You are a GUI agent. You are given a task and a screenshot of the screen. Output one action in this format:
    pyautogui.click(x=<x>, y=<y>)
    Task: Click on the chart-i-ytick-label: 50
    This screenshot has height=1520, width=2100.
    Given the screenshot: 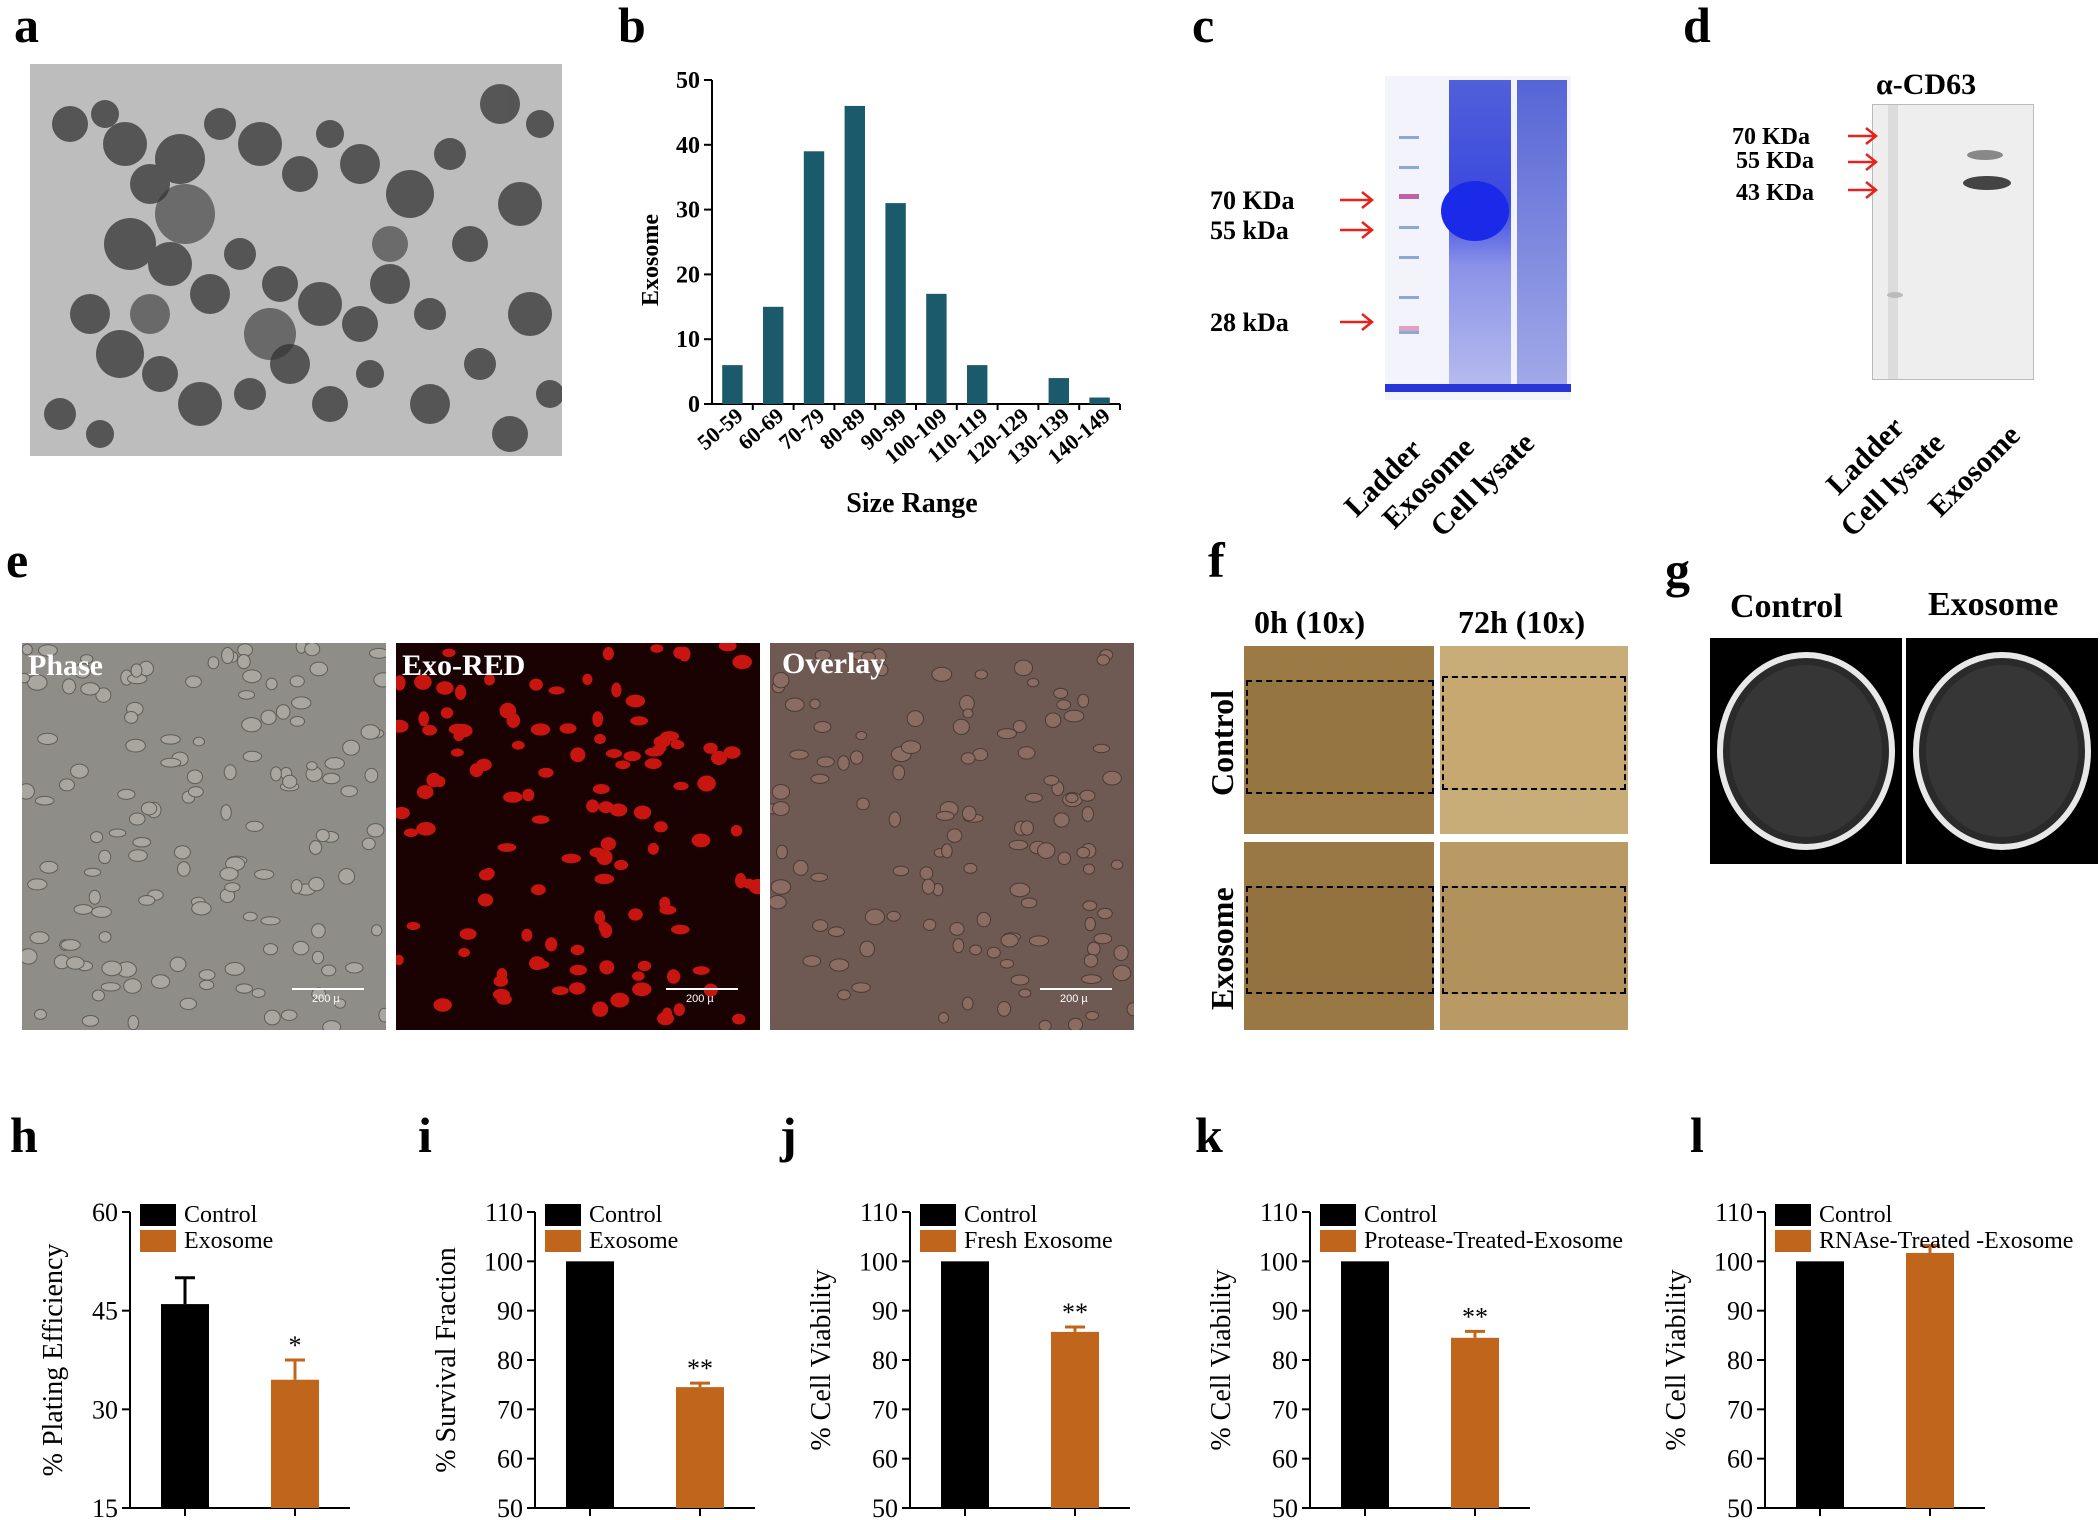 What is the action you would take?
    pyautogui.click(x=510, y=1507)
    